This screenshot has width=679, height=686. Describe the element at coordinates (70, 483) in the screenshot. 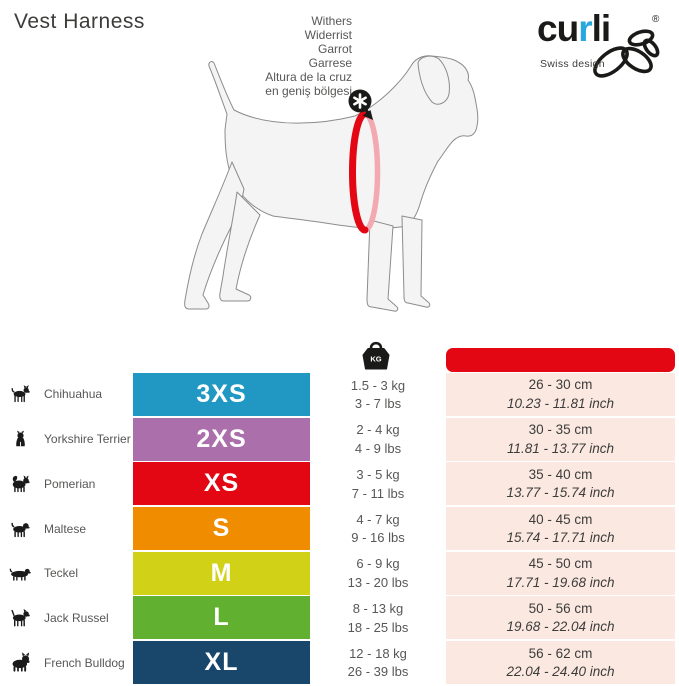

I see `breed-label: Pomerian` at that location.